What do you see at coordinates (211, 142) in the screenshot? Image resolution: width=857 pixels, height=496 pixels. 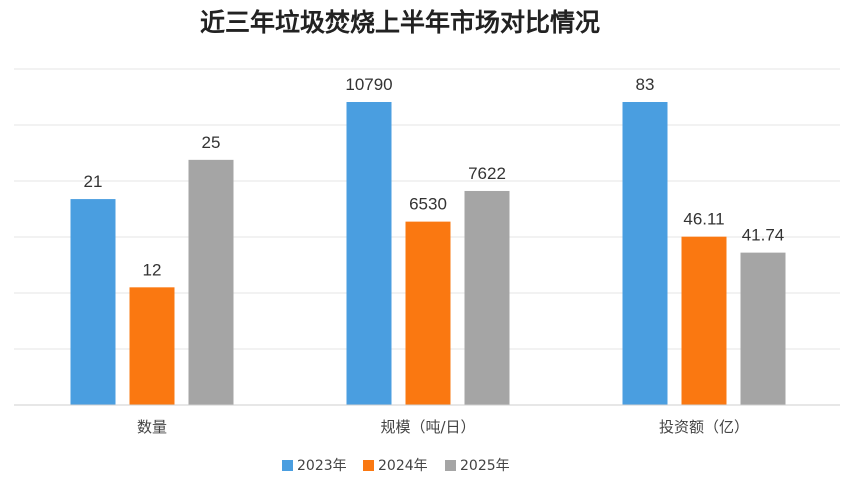 I see `data-label: 25` at bounding box center [211, 142].